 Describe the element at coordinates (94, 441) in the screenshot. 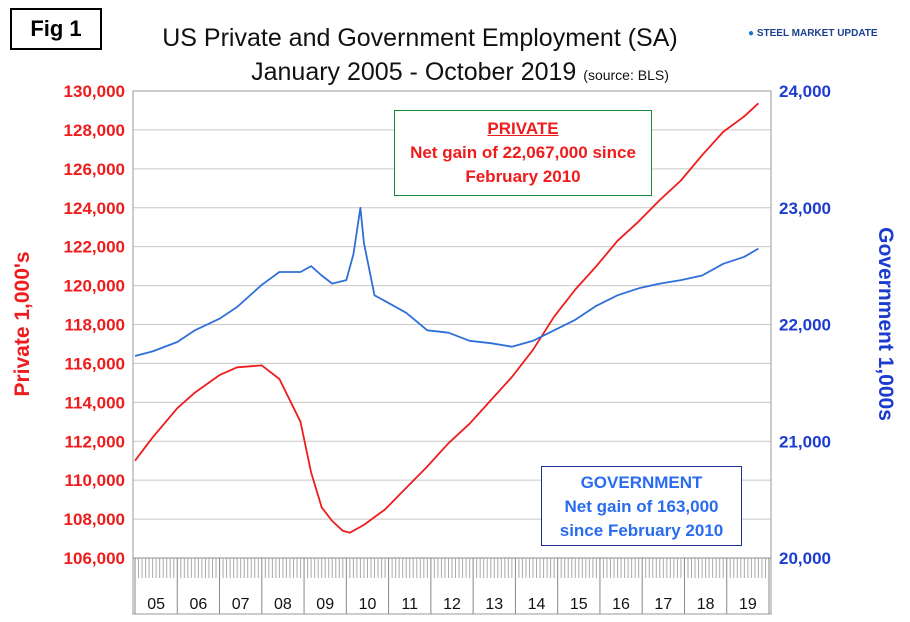

I see `y-tick-label: 112,000` at that location.